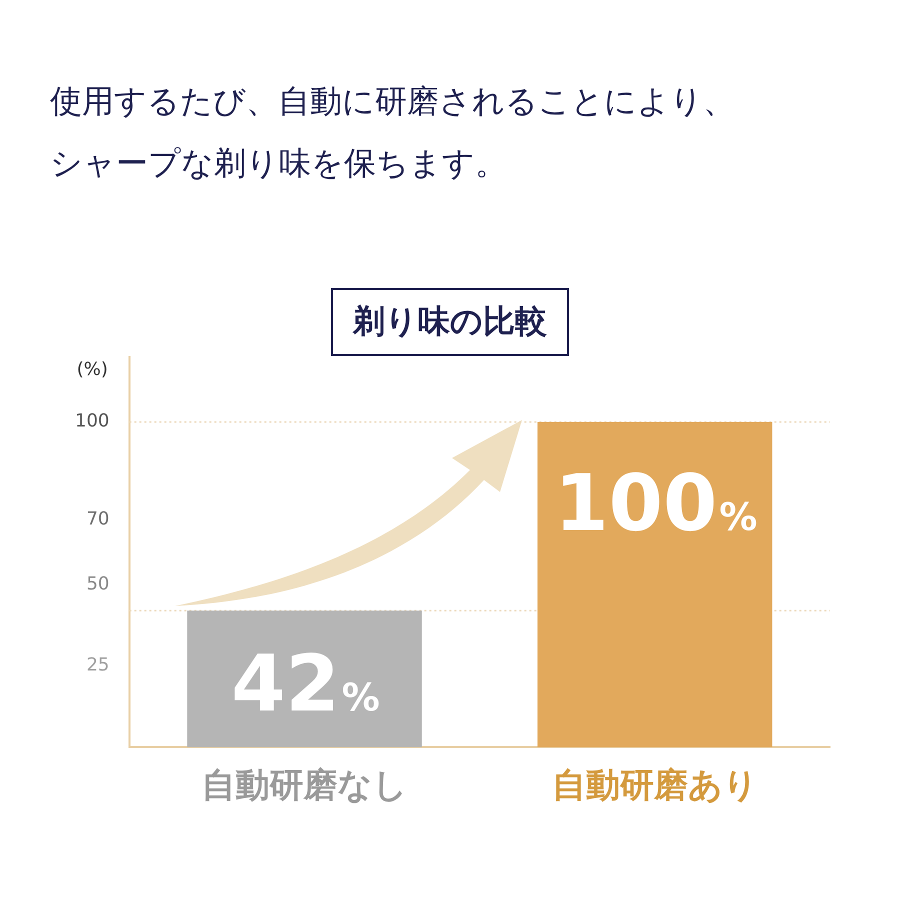  I want to click on y-tick-label: 70, so click(98, 519).